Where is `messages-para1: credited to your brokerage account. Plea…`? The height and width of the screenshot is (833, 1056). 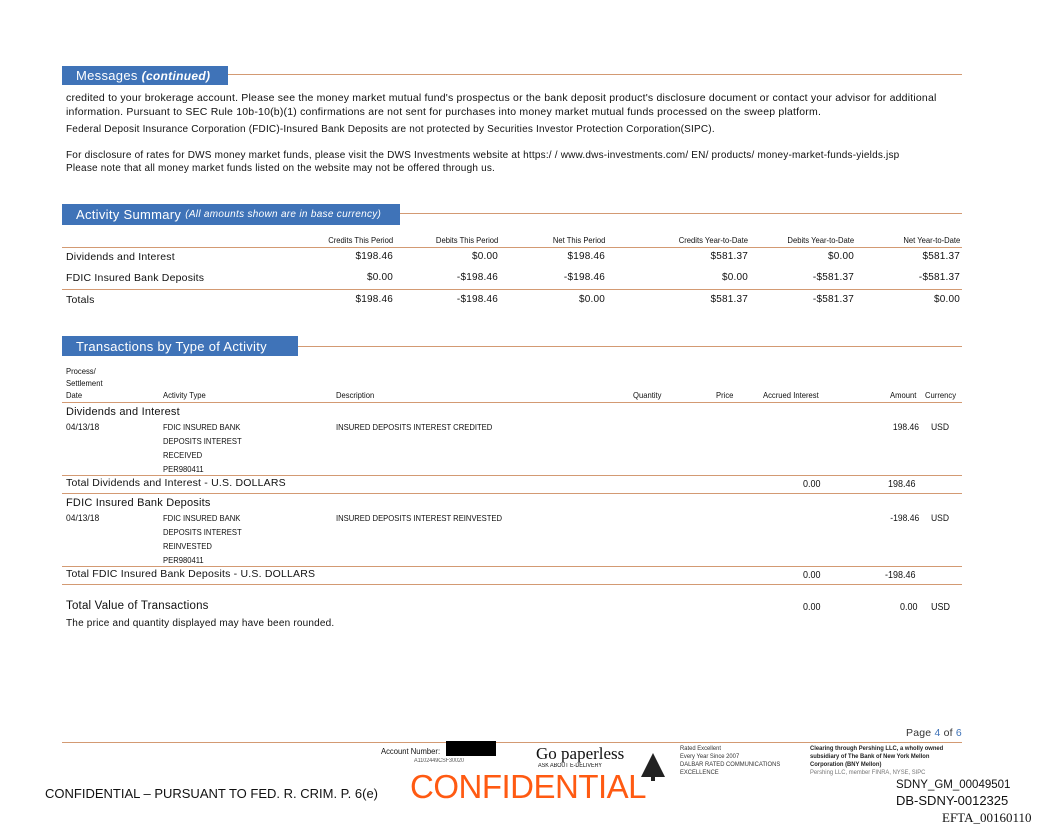 messages-para1: credited to your brokerage account. Plea… is located at coordinates (501, 105).